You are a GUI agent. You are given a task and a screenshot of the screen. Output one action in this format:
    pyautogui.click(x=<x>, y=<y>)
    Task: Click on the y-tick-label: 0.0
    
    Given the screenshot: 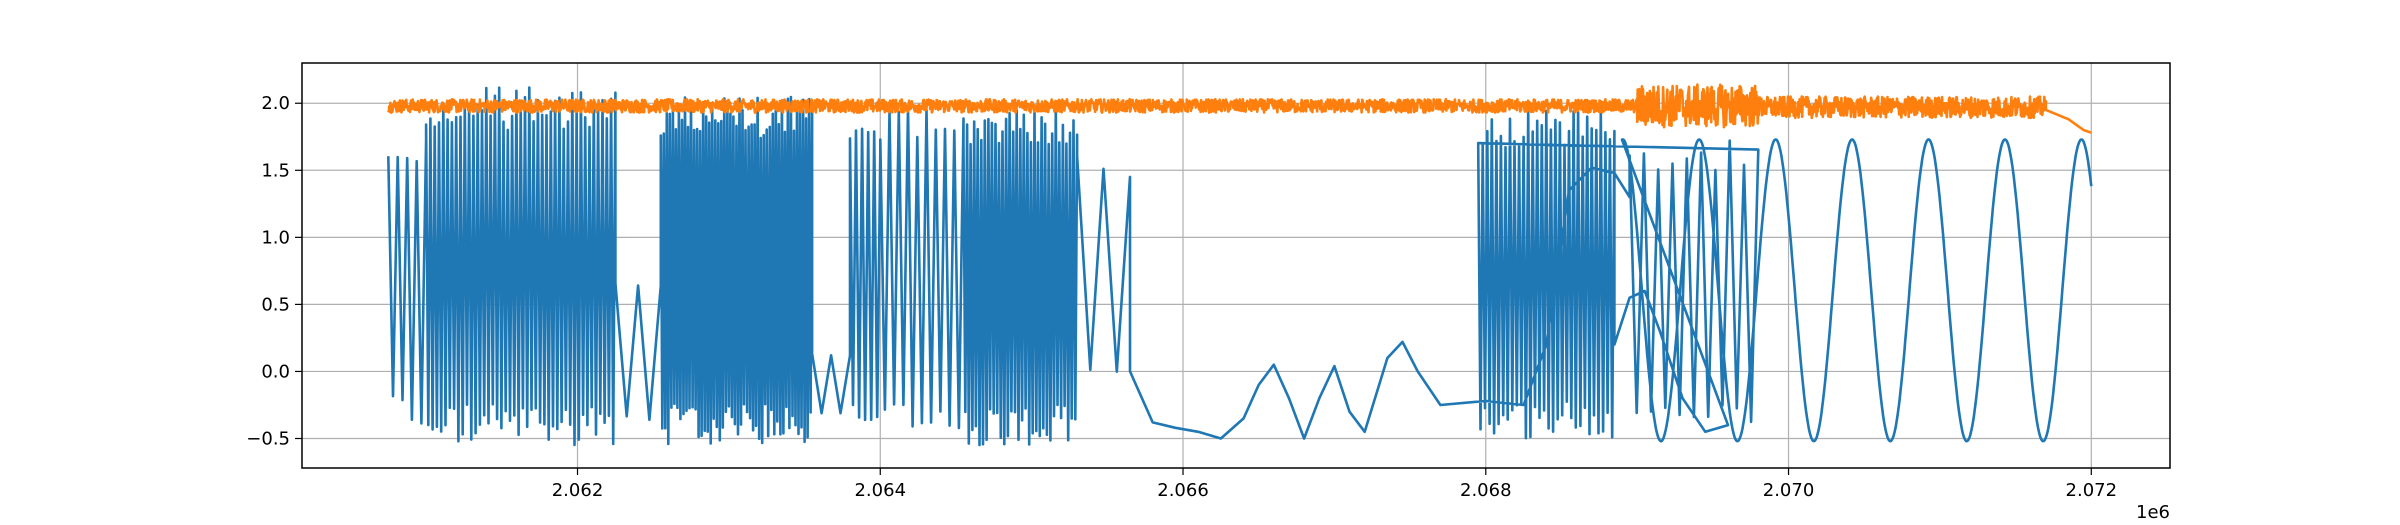 What is the action you would take?
    pyautogui.click(x=275, y=371)
    